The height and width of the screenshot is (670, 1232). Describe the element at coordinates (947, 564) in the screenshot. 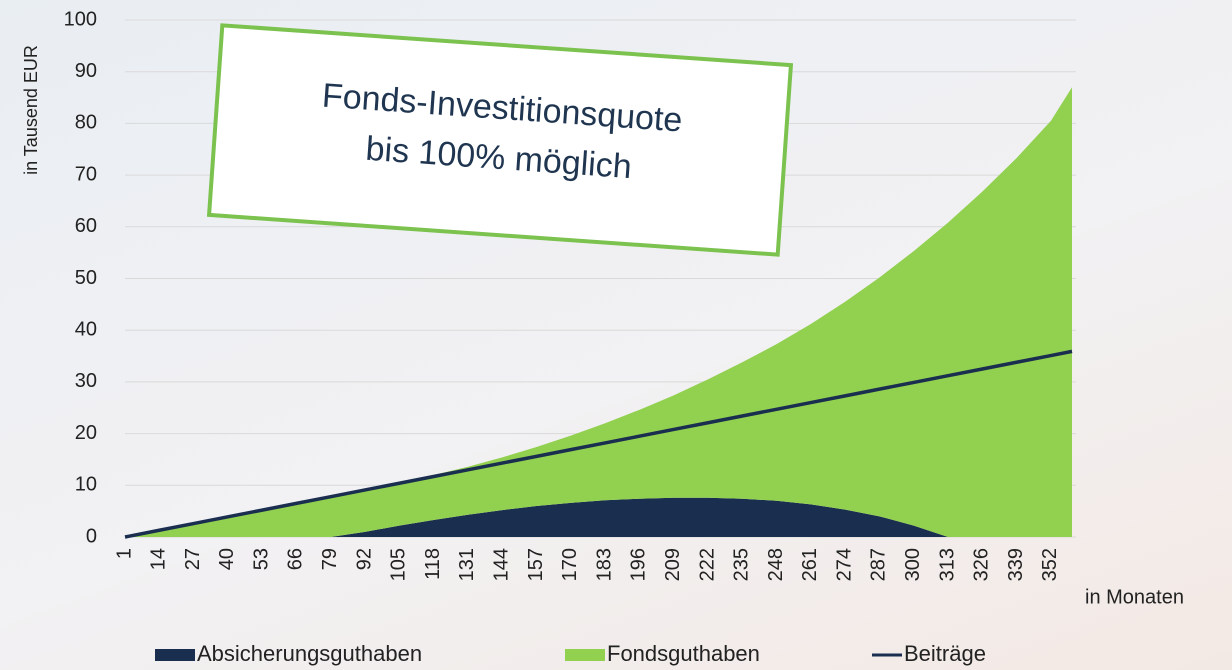

I see `x-tick-label: 313` at that location.